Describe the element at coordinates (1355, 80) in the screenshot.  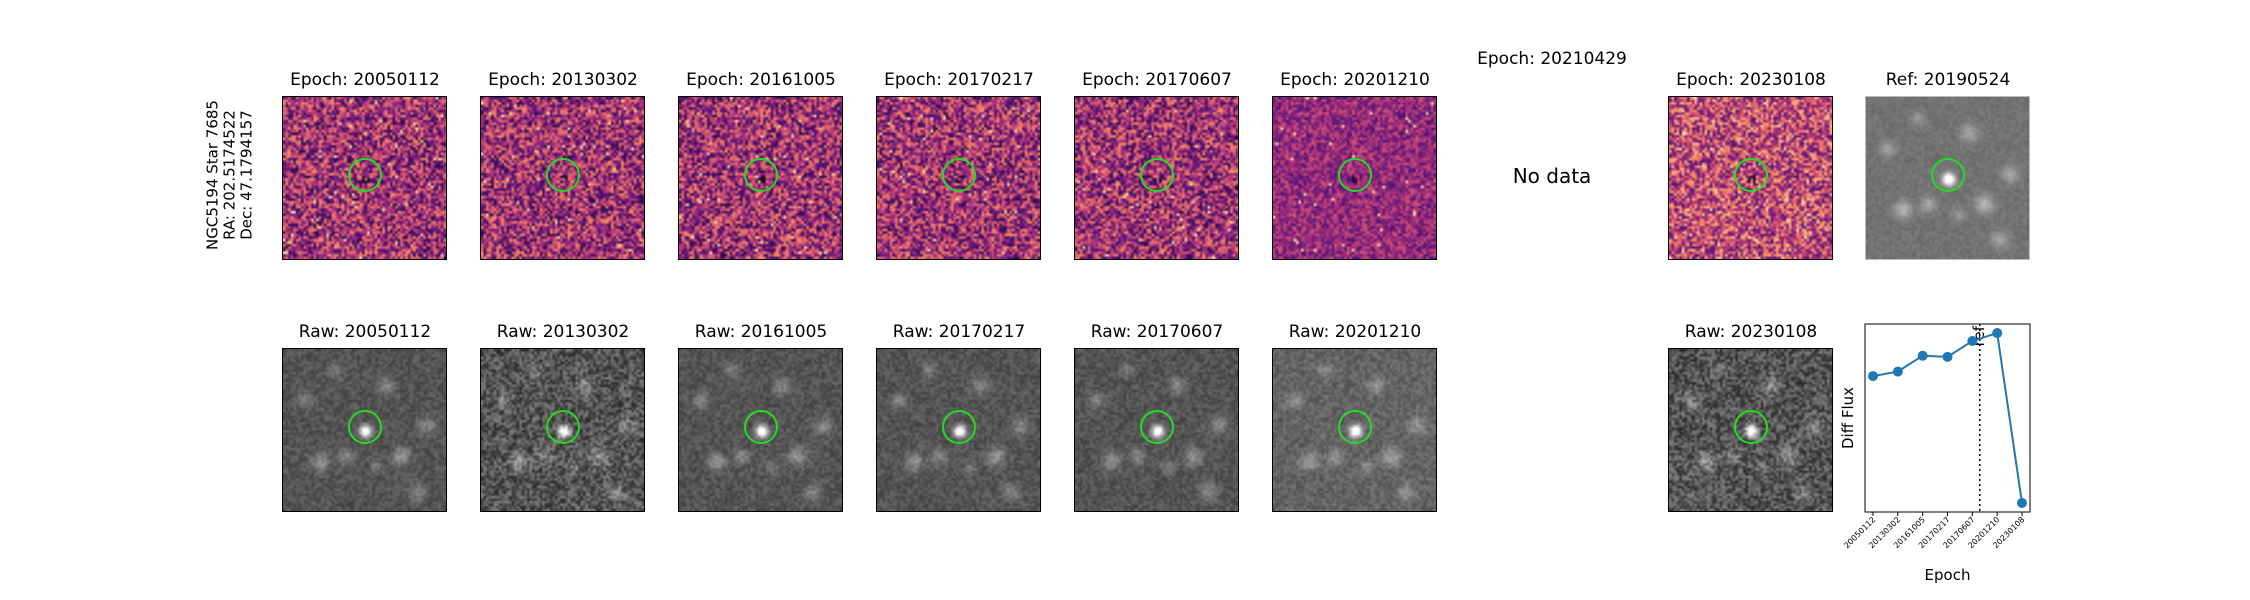
I see `diff-title-6: Epoch: 20201210` at that location.